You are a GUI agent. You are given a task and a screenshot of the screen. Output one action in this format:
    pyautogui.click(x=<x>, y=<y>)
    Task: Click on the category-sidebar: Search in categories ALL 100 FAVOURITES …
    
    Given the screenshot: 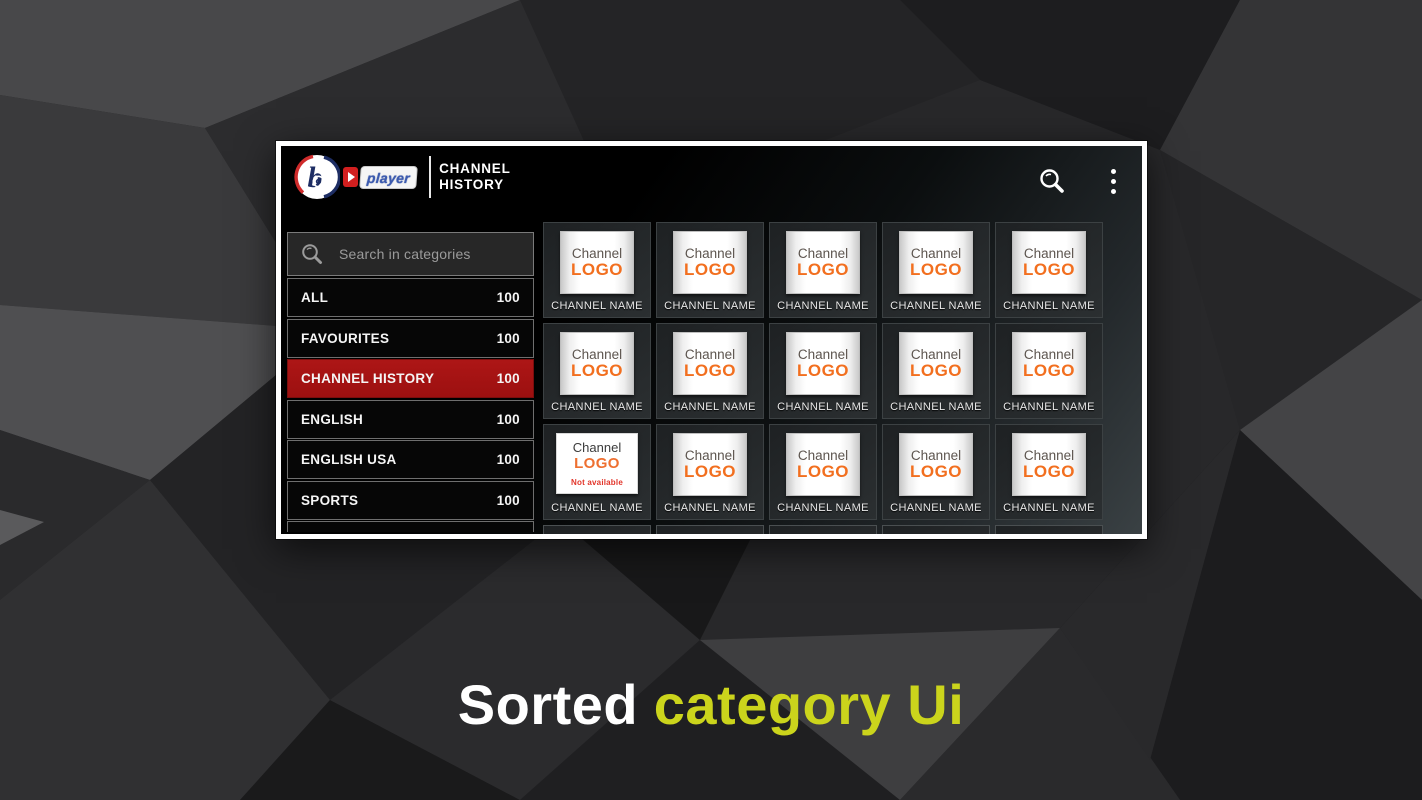 What is the action you would take?
    pyautogui.click(x=410, y=382)
    